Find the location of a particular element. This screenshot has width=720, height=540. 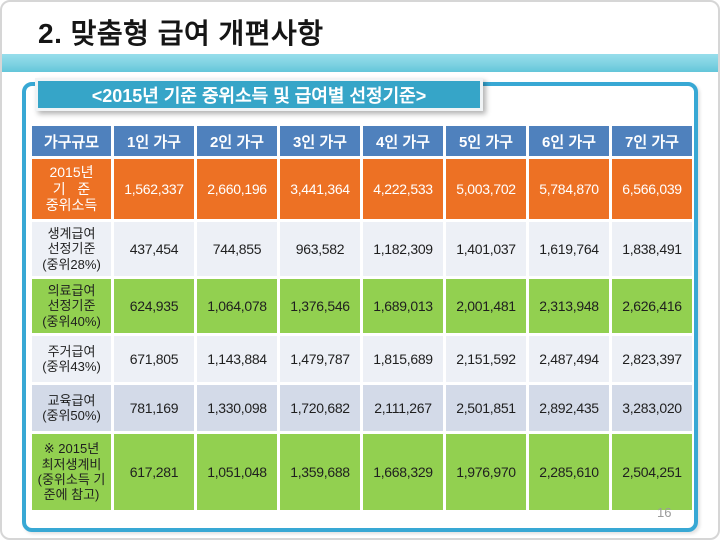

value-cell: 2,660,196 is located at coordinates (237, 189).